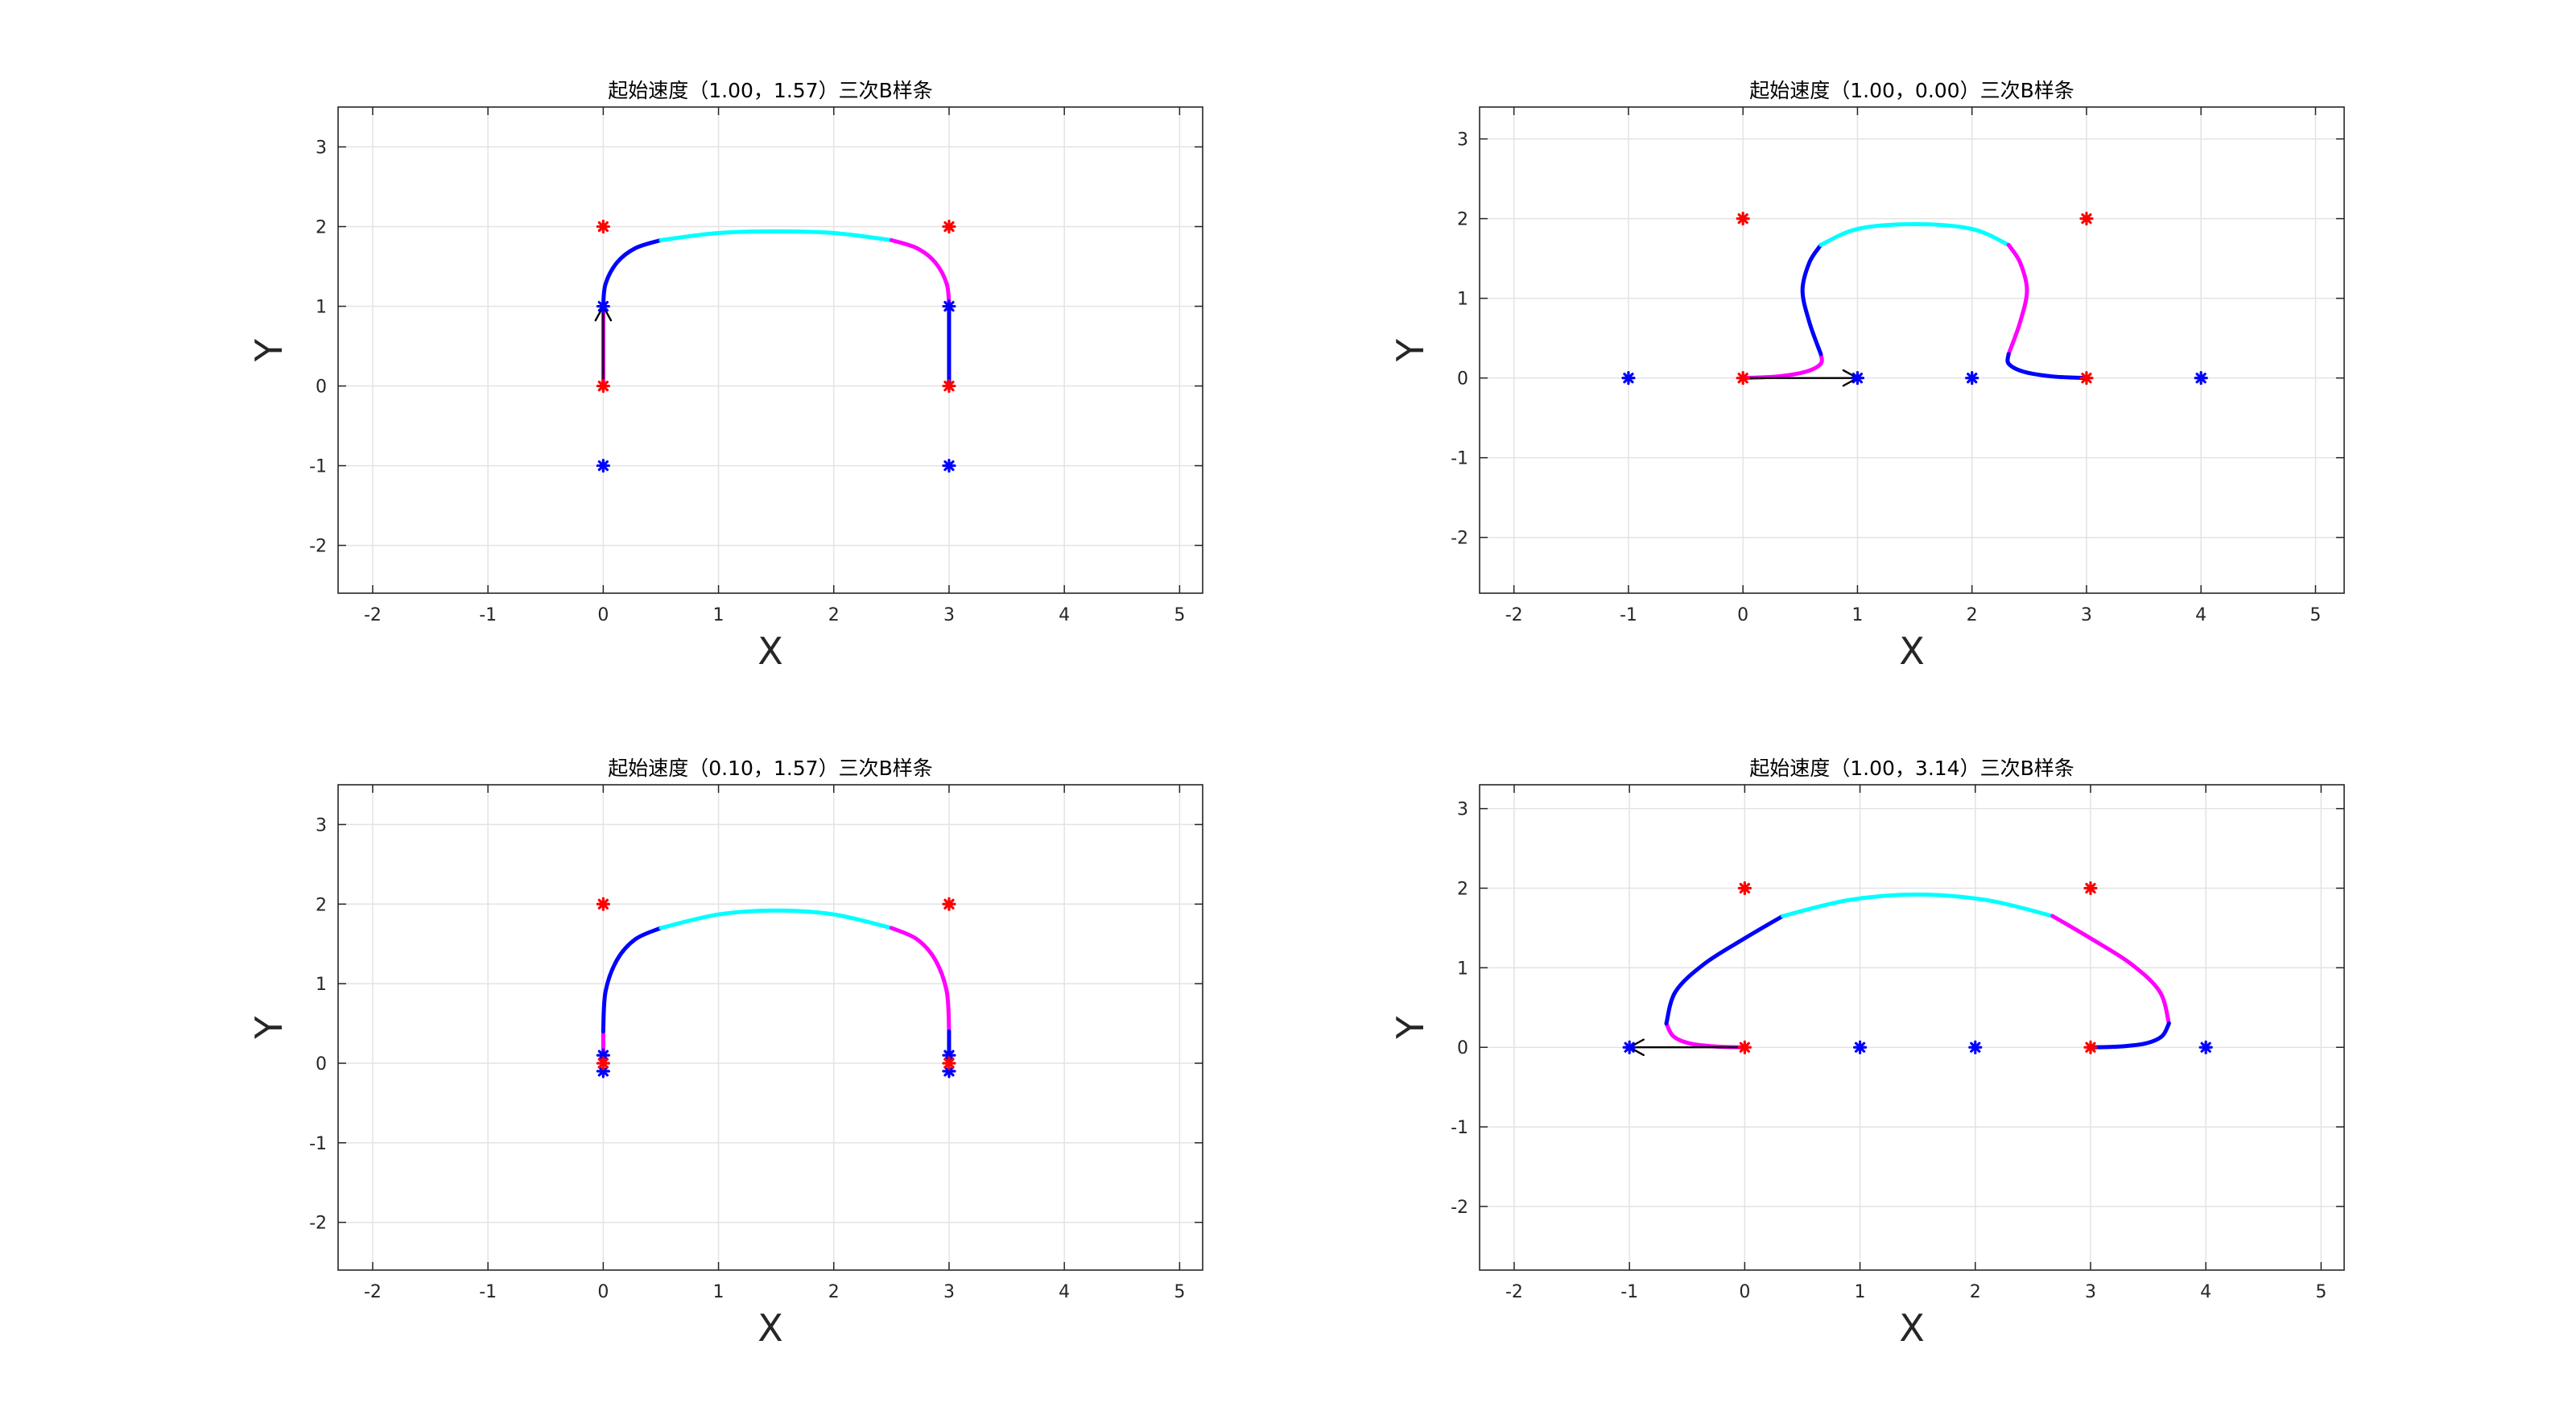 Image resolution: width=2576 pixels, height=1419 pixels. Describe the element at coordinates (1911, 768) in the screenshot. I see `subplot-title: 起始速度（1.00，3.14）三次B样条` at that location.